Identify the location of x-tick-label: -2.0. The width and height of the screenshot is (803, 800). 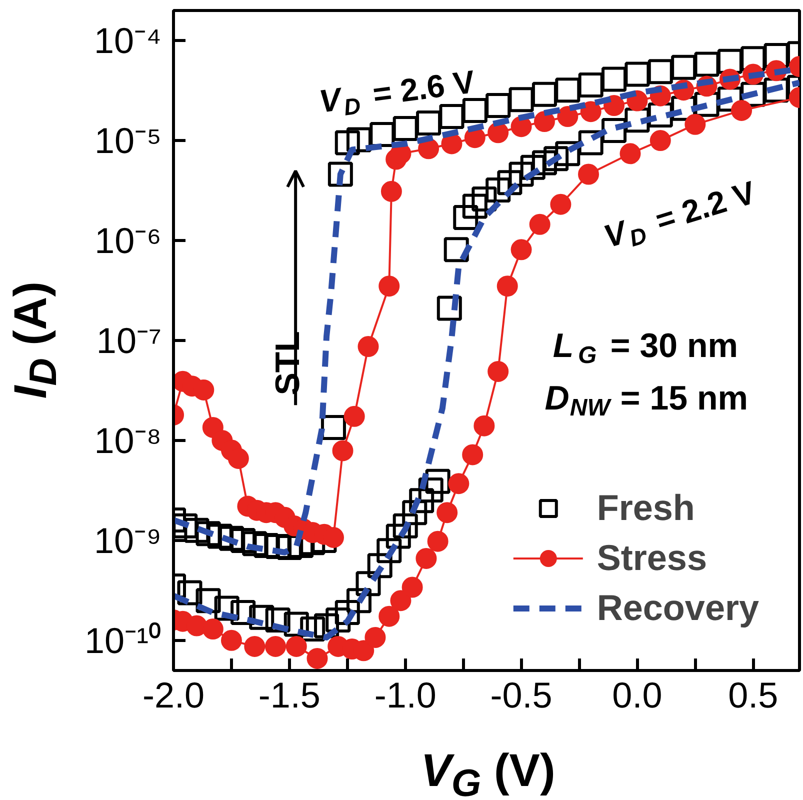
(173, 695).